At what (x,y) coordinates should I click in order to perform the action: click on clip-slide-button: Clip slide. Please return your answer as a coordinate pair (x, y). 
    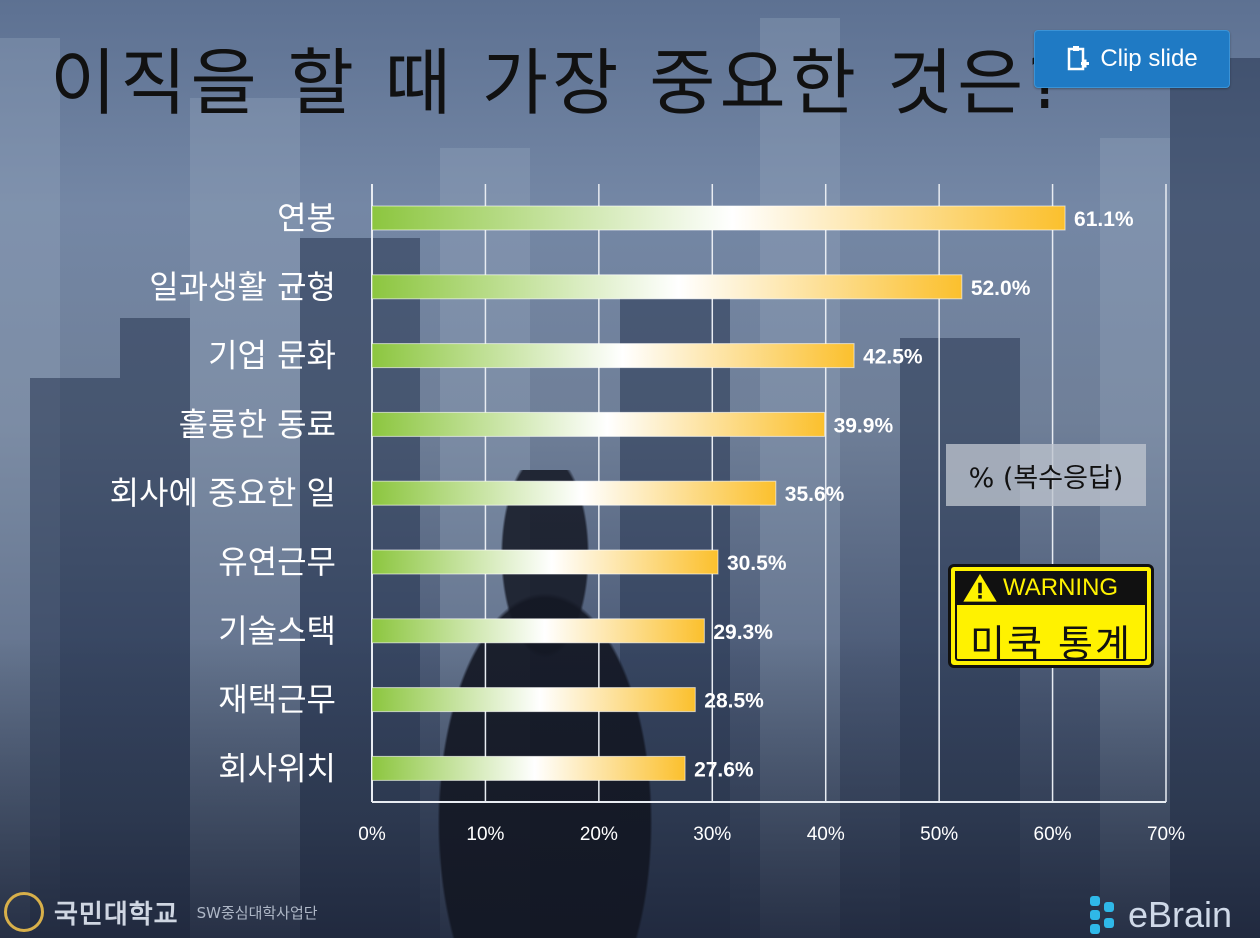
    Looking at the image, I should click on (1132, 59).